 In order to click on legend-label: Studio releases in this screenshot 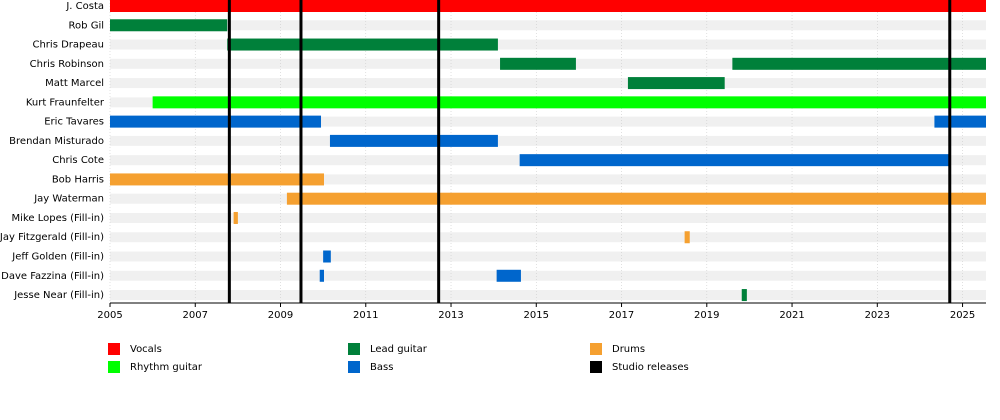, I will do `click(650, 367)`.